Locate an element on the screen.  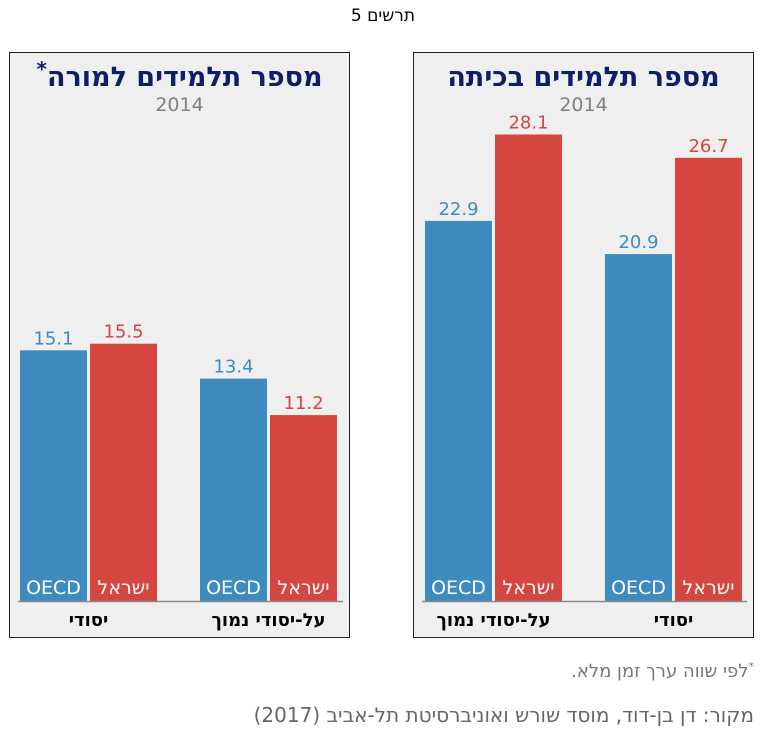
bar-value-label: 20.9 is located at coordinates (638, 242).